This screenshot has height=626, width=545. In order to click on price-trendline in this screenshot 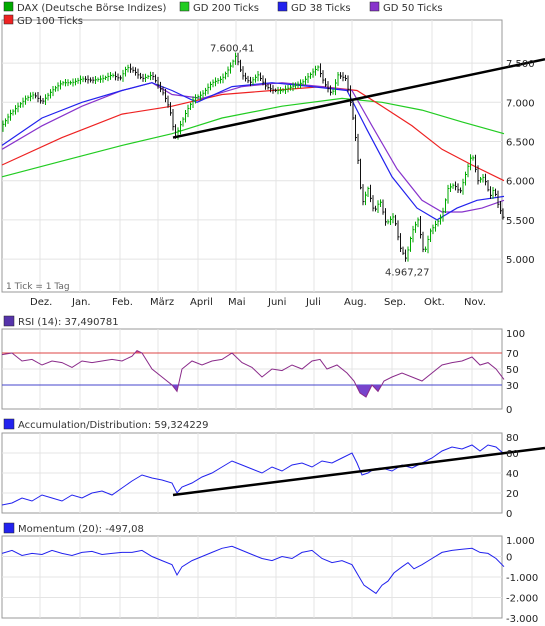, I will do `click(358, 98)`.